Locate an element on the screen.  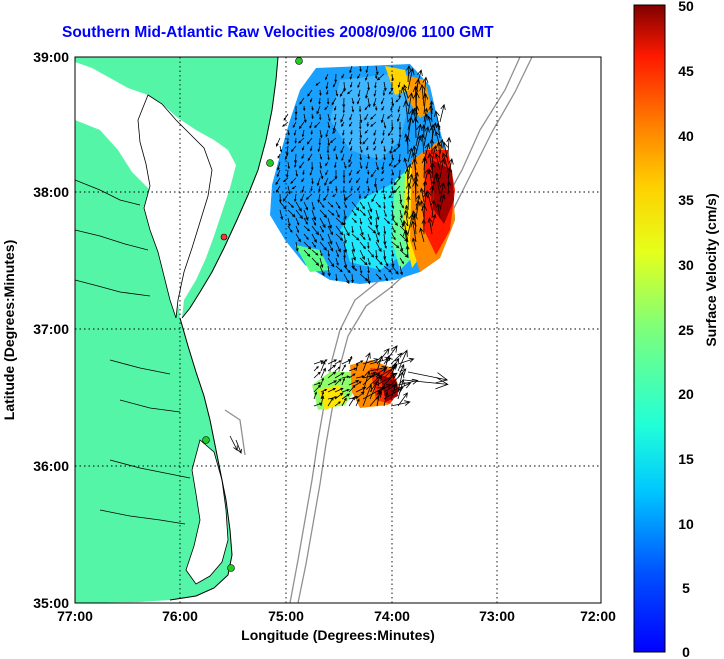
y-tick-label: 35:00 is located at coordinates (51, 603).